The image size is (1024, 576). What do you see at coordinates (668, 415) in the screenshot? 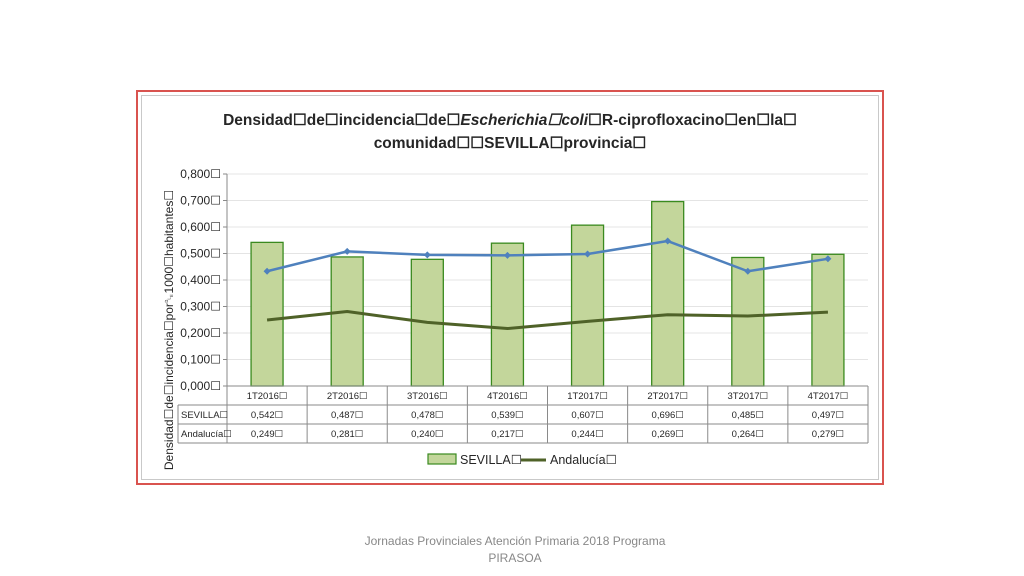
I see `data-label: 0,696☐` at bounding box center [668, 415].